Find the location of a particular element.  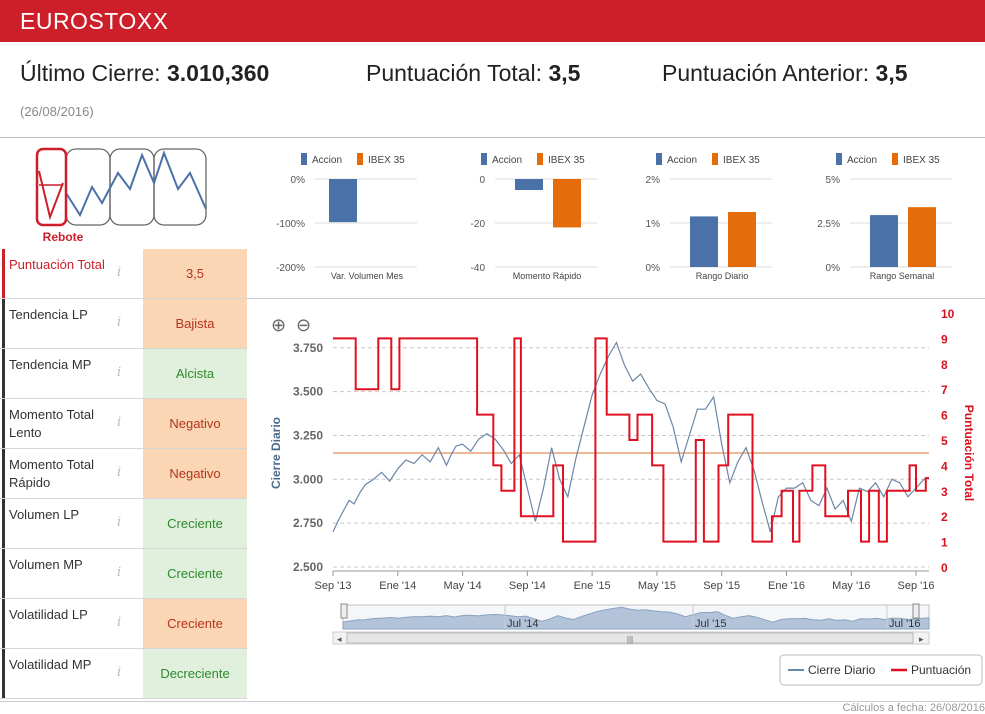

x-tick-label: Ene '15 is located at coordinates (592, 586).